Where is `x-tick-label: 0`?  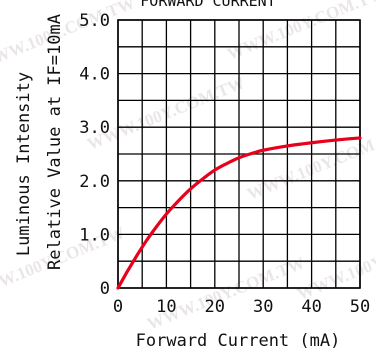 x-tick-label: 0 is located at coordinates (118, 307).